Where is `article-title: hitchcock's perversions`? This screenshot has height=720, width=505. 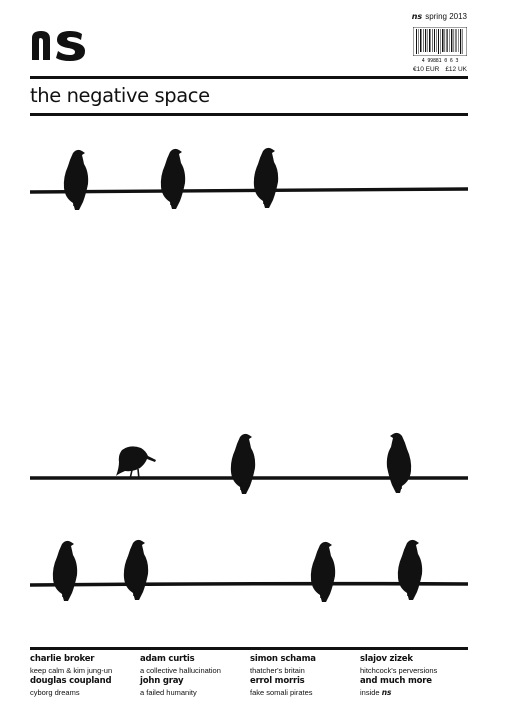 article-title: hitchcock's perversions is located at coordinates (399, 670).